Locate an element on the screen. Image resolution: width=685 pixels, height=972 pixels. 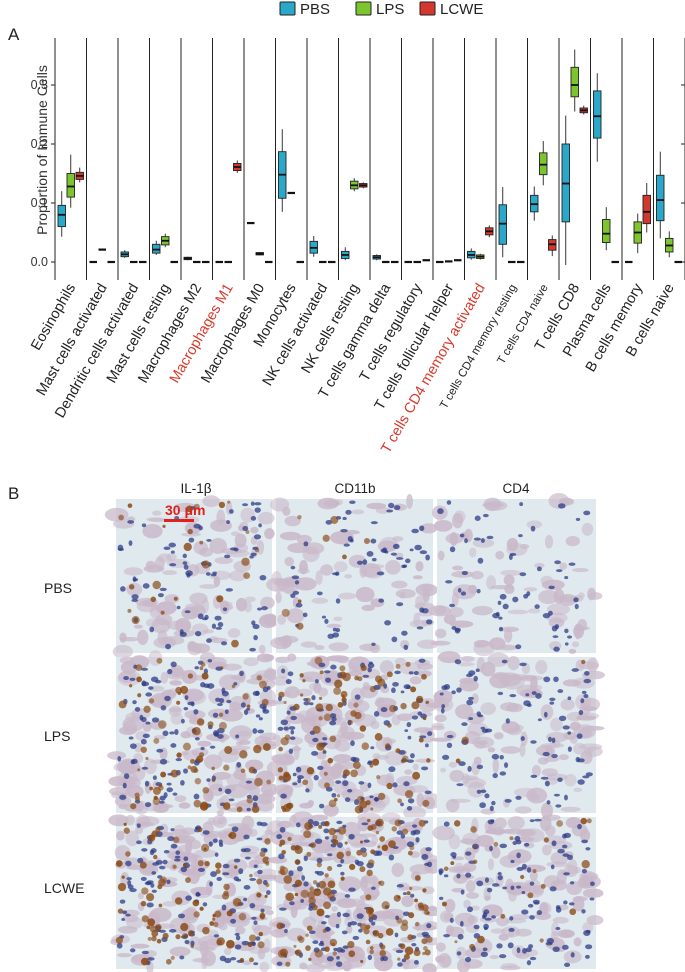
row-label-pbs: PBS is located at coordinates (58, 588).